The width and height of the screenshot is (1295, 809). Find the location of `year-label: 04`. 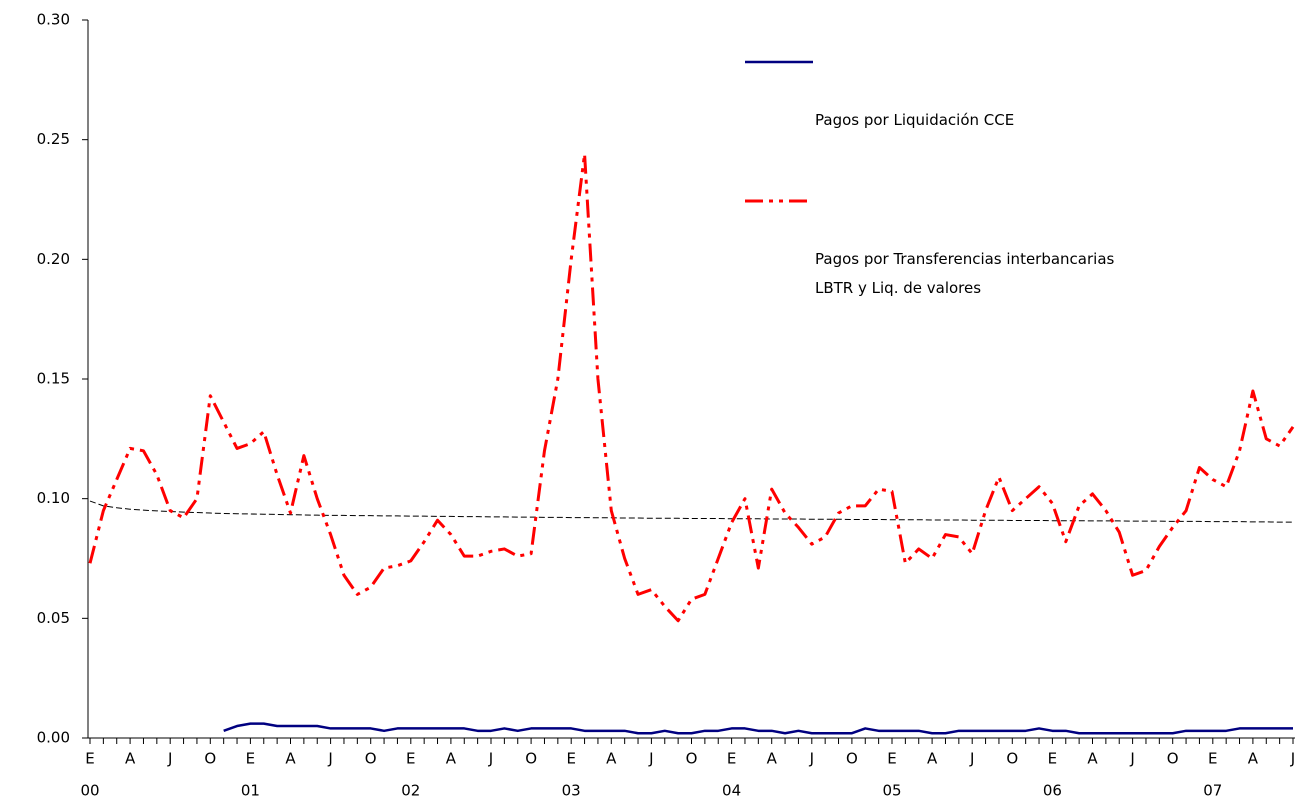

year-label: 04 is located at coordinates (731, 791).